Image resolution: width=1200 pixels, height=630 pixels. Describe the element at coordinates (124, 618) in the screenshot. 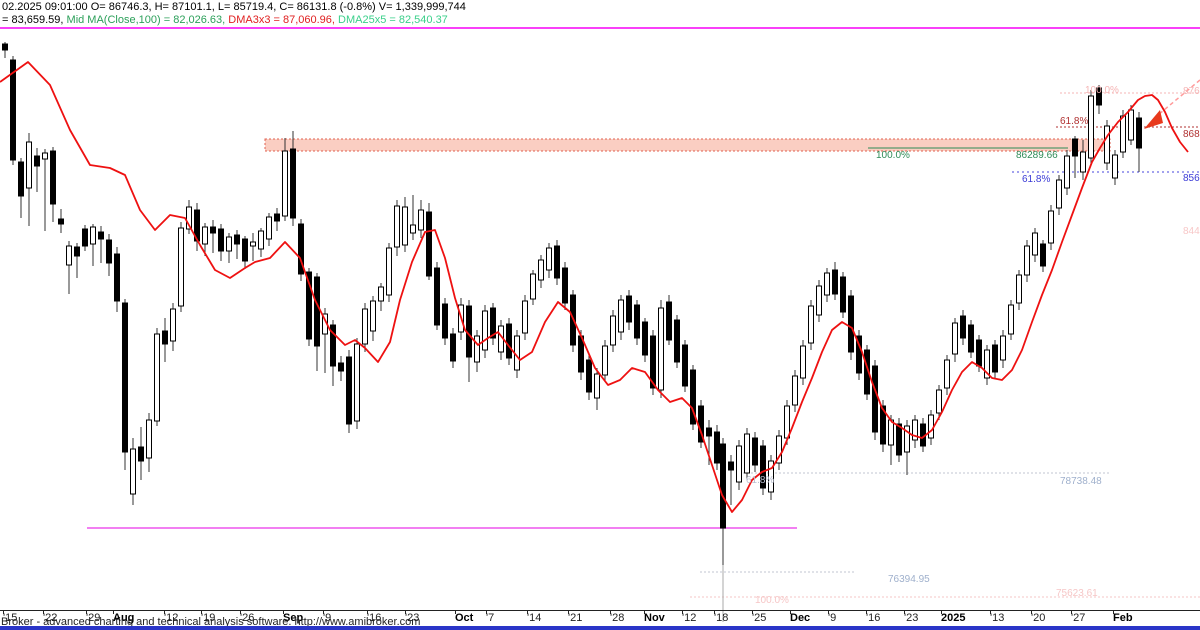

I see `axis-tick-label-Aug: Aug` at that location.